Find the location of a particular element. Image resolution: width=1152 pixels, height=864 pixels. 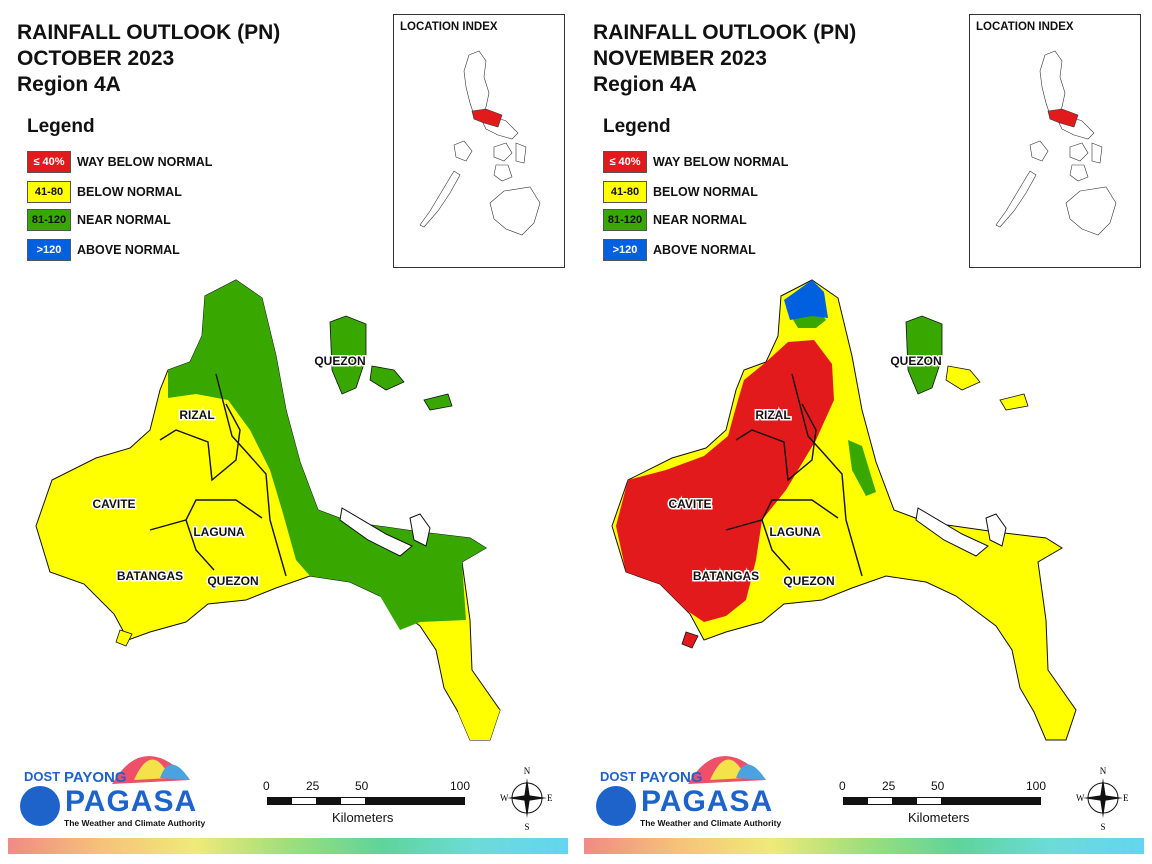

compass-rose-icon: N S W E is located at coordinates (1101, 798).